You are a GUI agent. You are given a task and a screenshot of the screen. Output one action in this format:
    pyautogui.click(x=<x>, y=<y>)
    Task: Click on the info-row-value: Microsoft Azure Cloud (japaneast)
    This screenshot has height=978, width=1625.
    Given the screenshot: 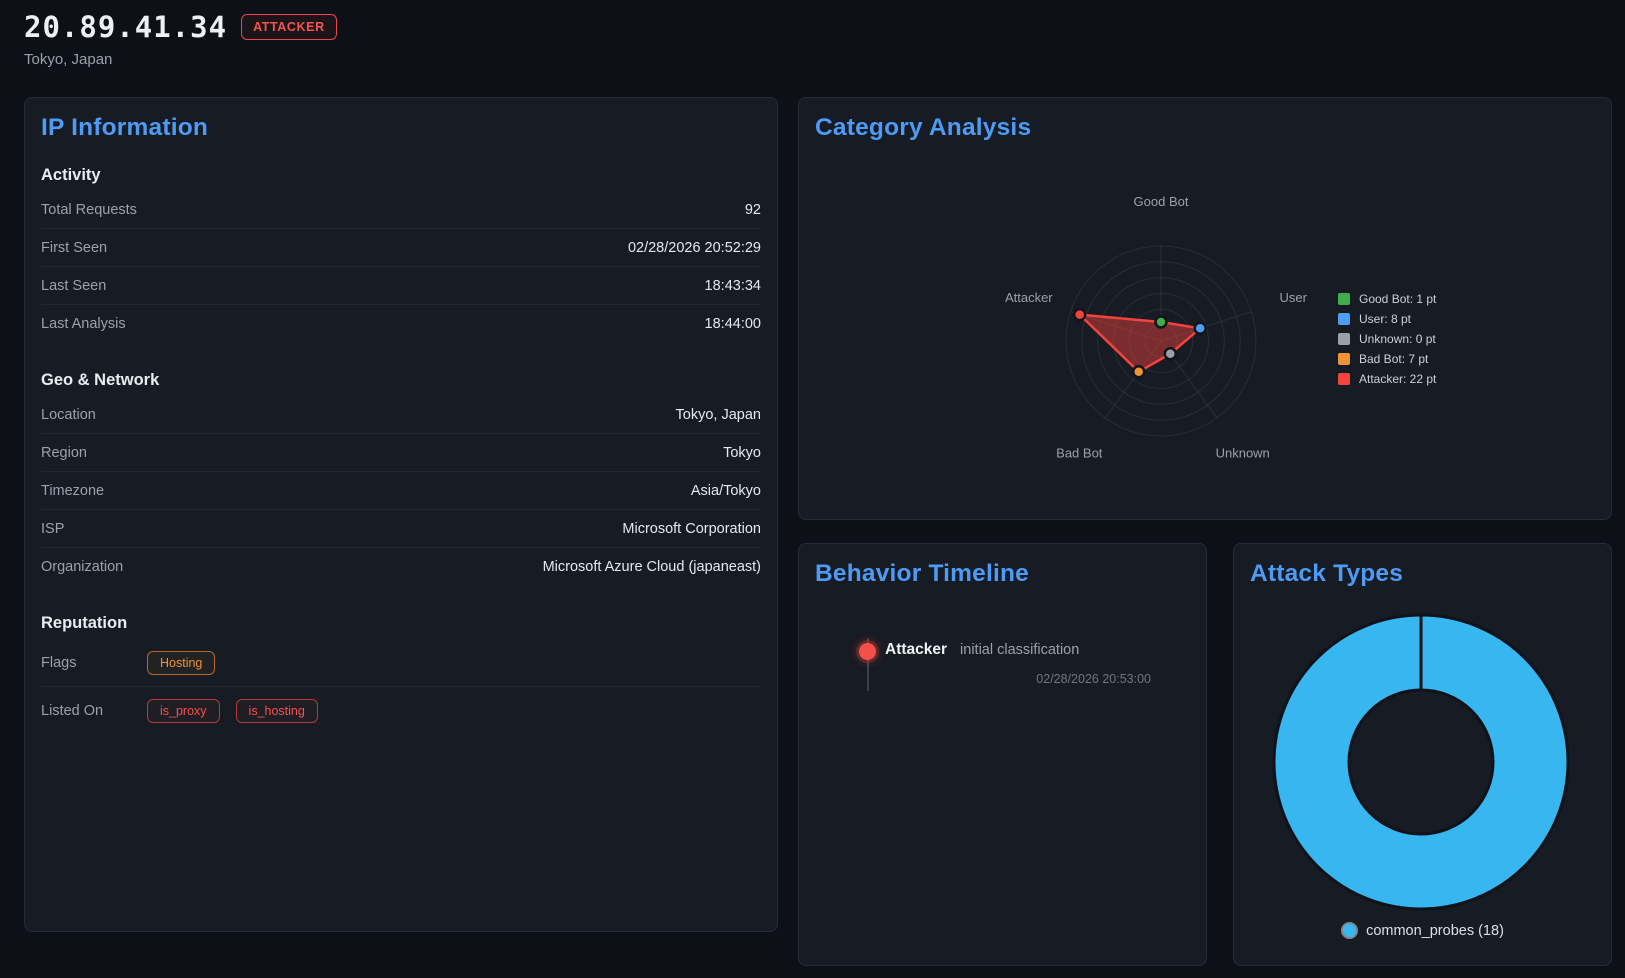 What is the action you would take?
    pyautogui.click(x=651, y=567)
    